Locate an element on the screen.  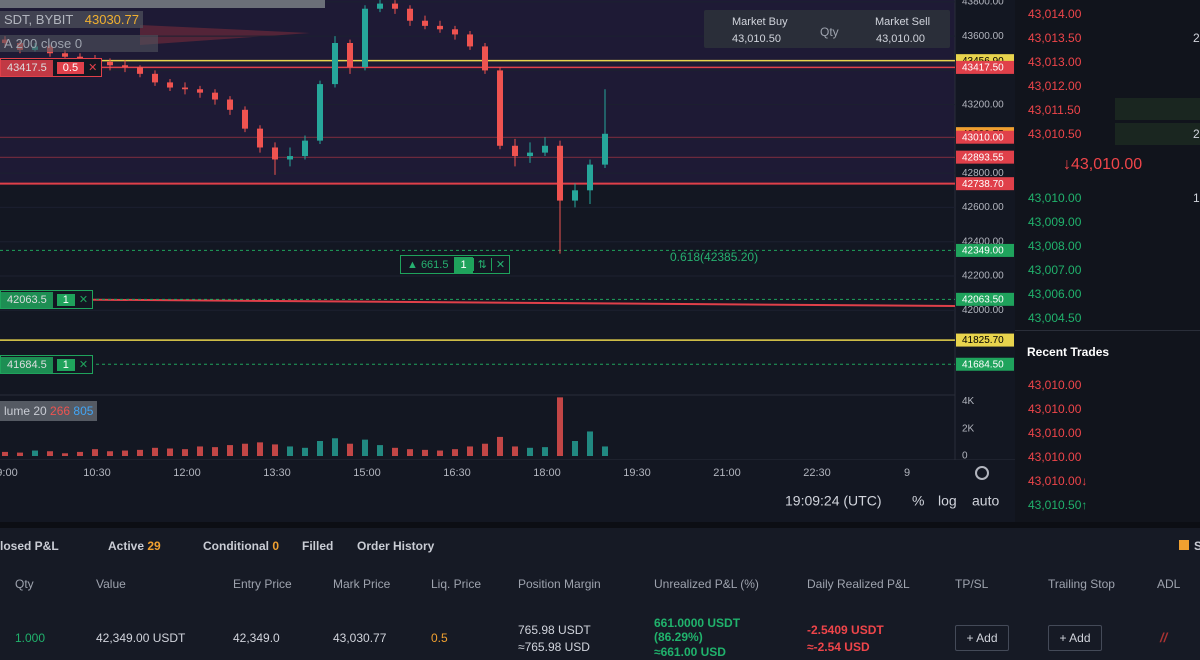
tab: Filled is located at coordinates (318, 546).